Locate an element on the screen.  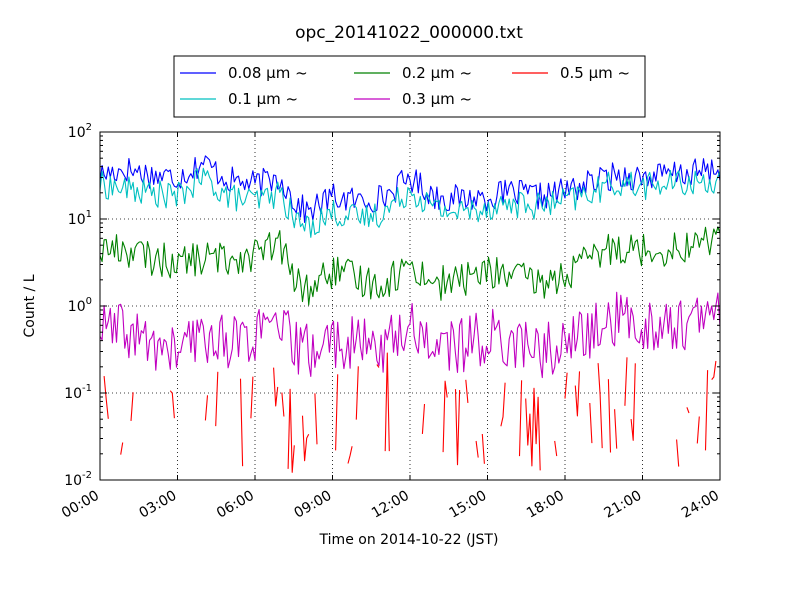
x-axis-label: Time on 2014-10-22 (JST) is located at coordinates (409, 540).